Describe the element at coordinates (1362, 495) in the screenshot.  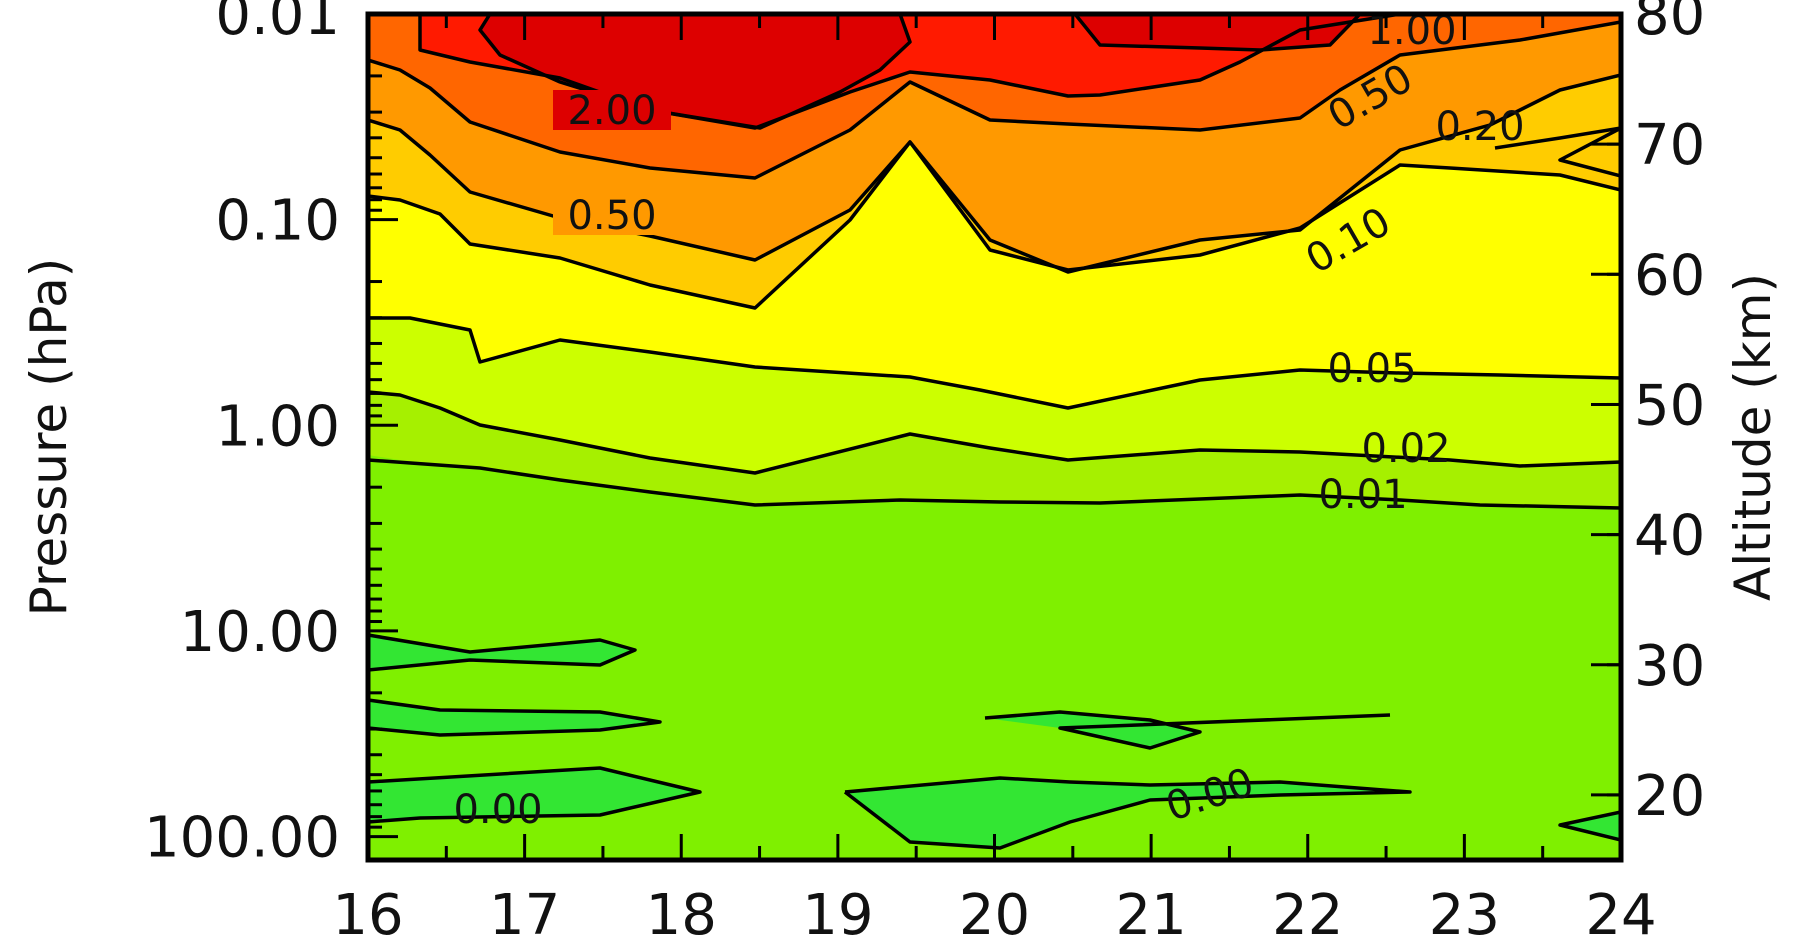
I see `contour-label-0.01: 0.01` at that location.